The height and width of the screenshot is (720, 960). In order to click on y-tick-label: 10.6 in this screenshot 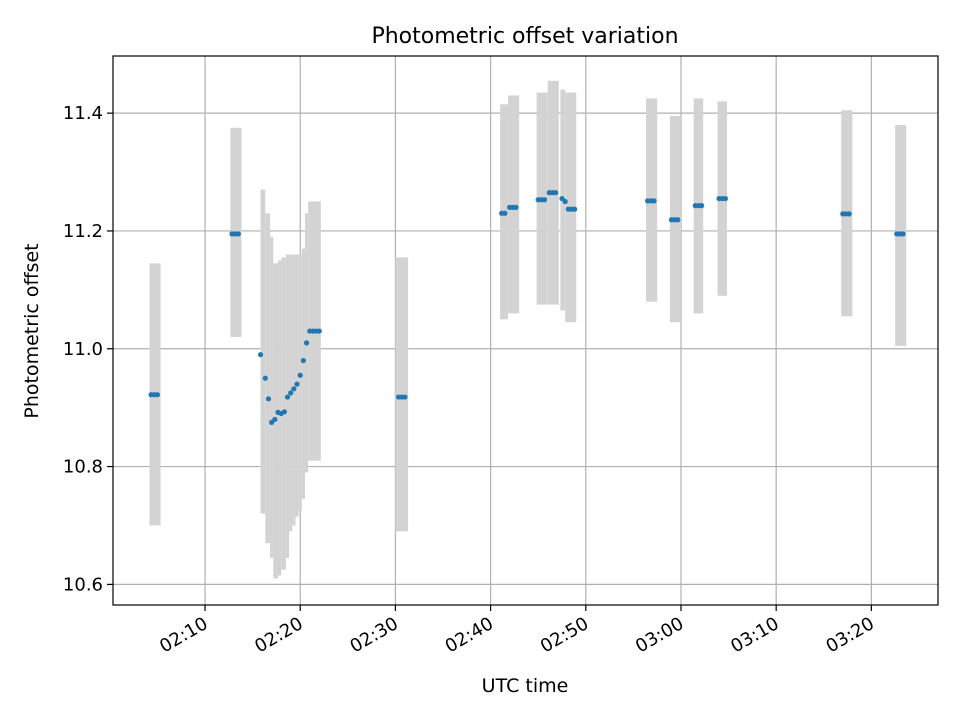, I will do `click(83, 584)`.